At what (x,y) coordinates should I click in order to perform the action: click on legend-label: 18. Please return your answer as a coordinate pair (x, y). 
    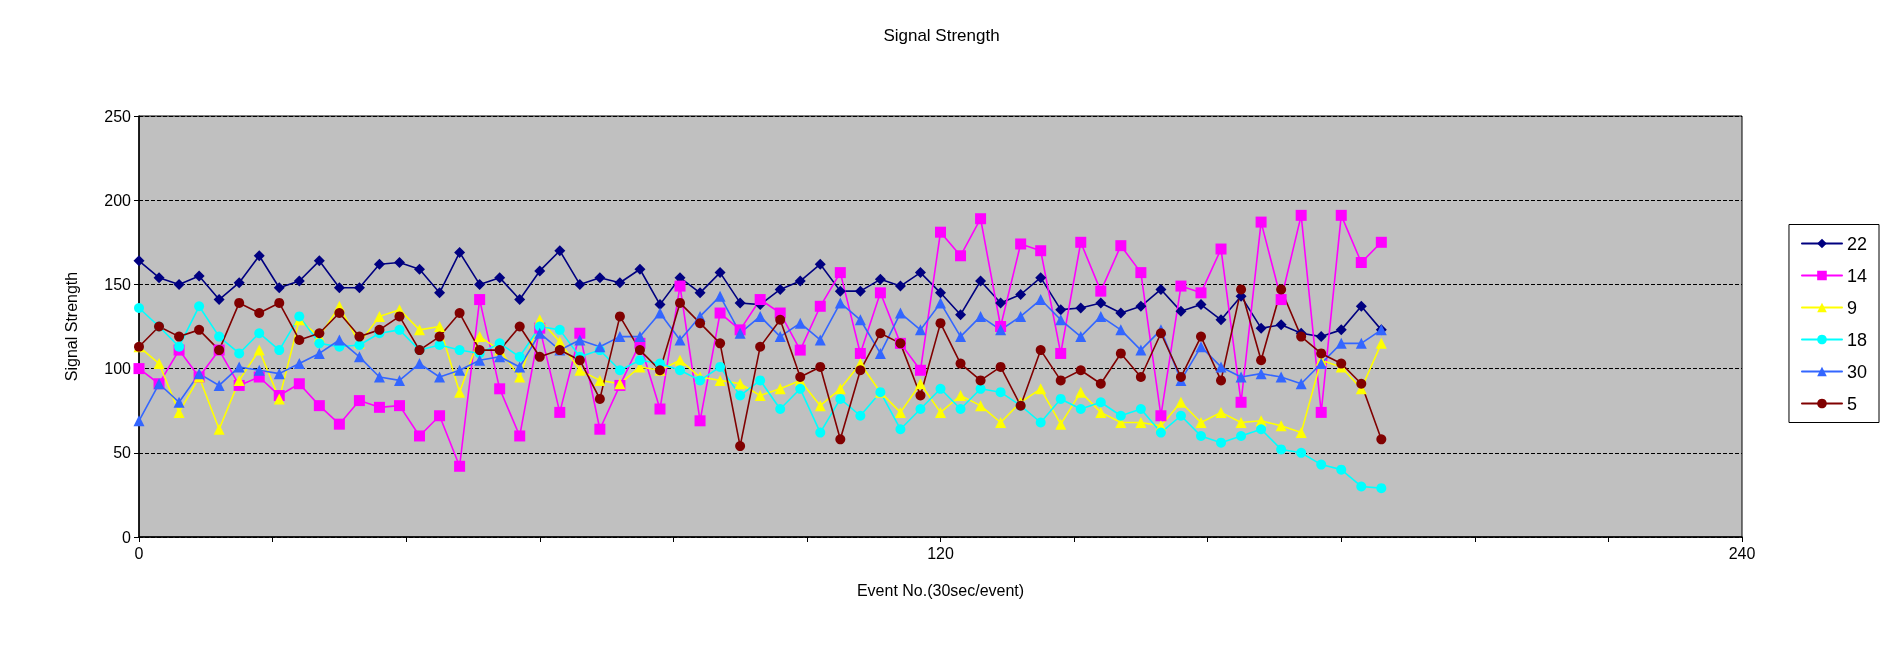
    Looking at the image, I should click on (1857, 339).